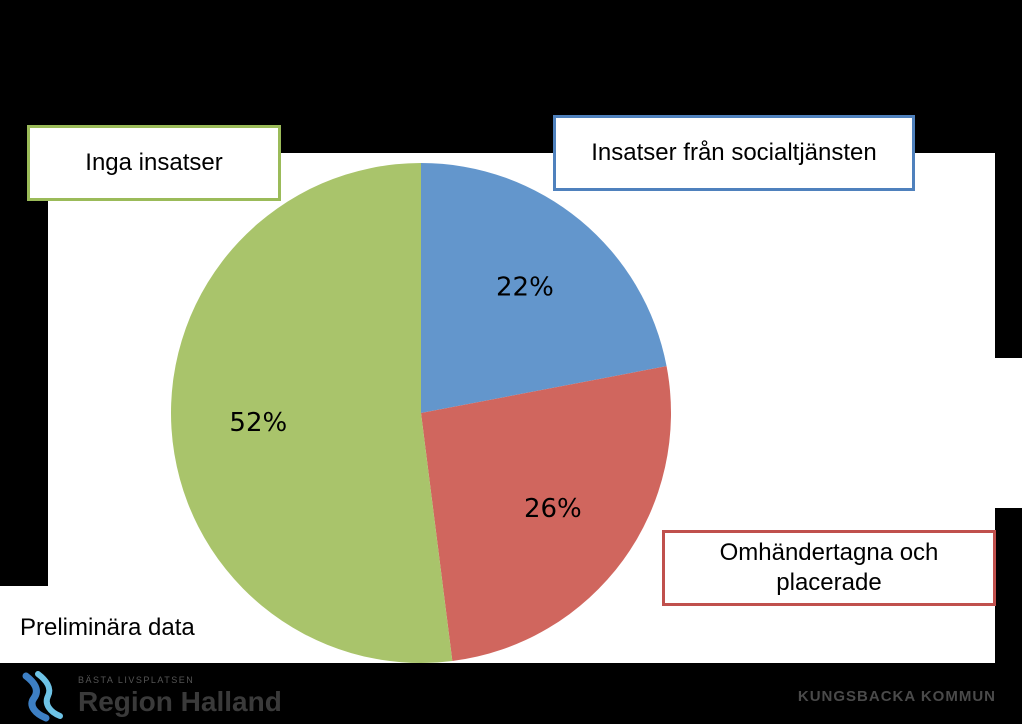  Describe the element at coordinates (136, 680) in the screenshot. I see `footer-tagline: BÄSTA LIVSPLATSEN` at that location.